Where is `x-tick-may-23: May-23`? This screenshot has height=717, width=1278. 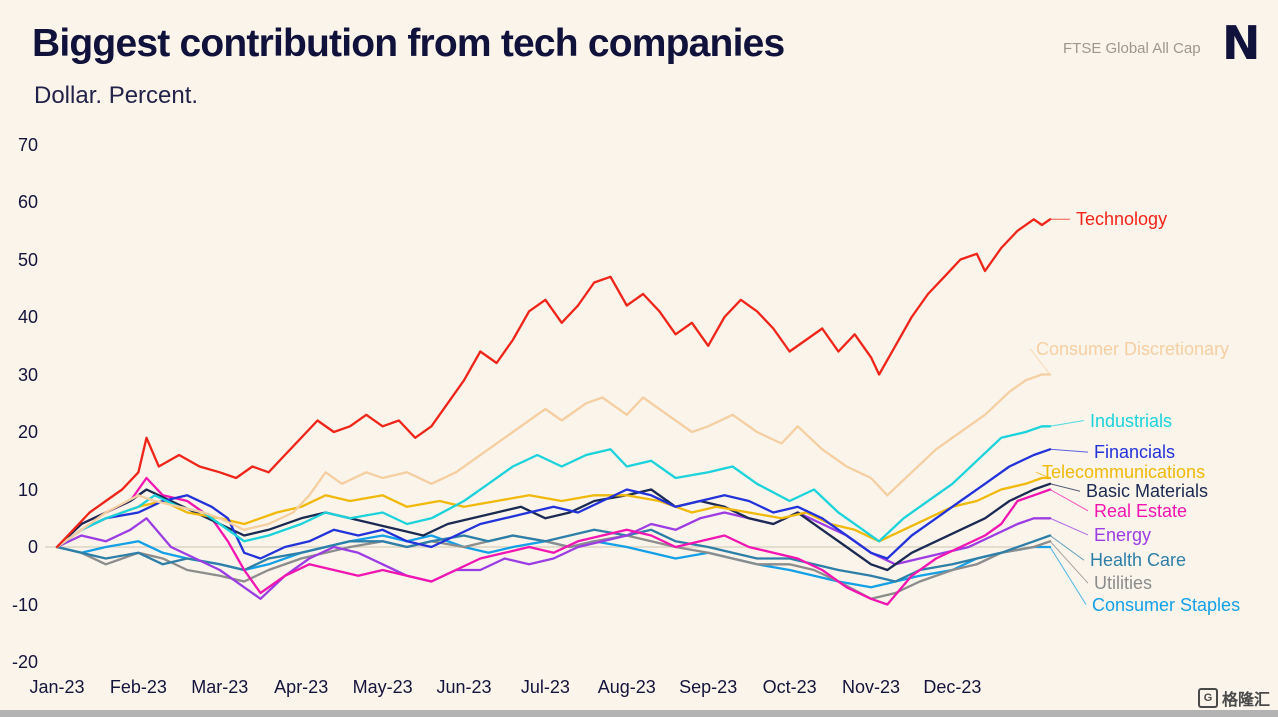 x-tick-may-23: May-23 is located at coordinates (382, 687).